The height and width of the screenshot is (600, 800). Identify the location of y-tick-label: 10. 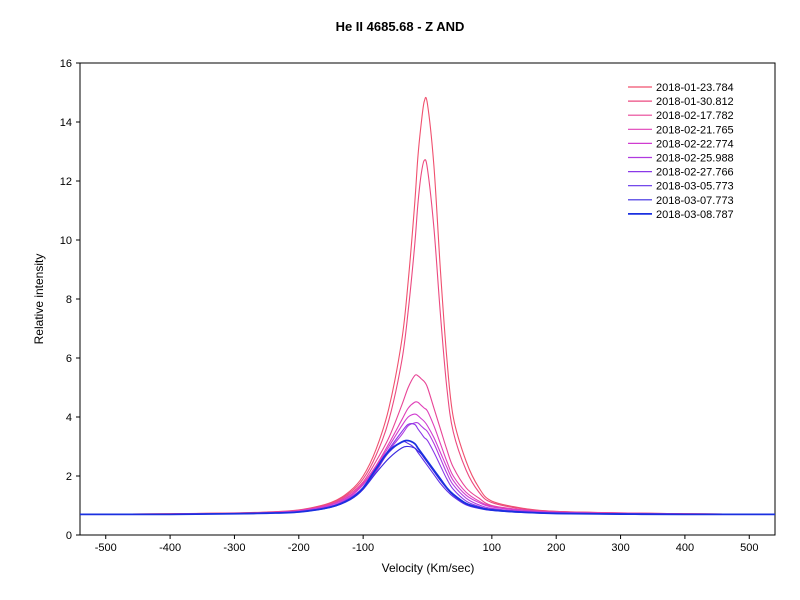
(66, 241).